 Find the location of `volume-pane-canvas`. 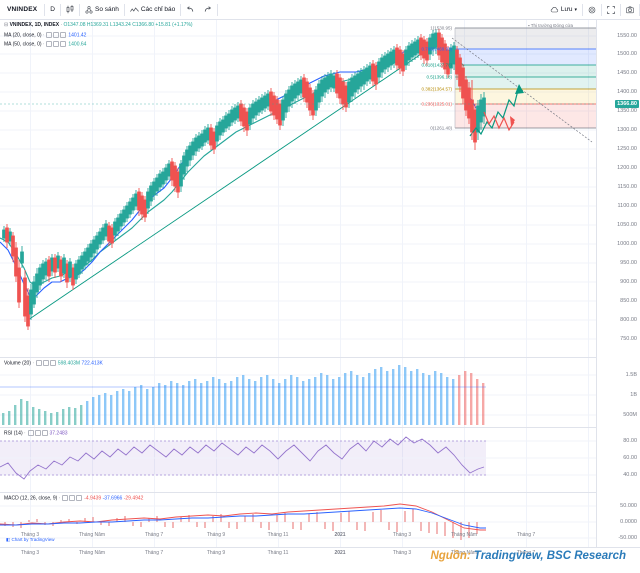

volume-pane-canvas is located at coordinates (298, 395).